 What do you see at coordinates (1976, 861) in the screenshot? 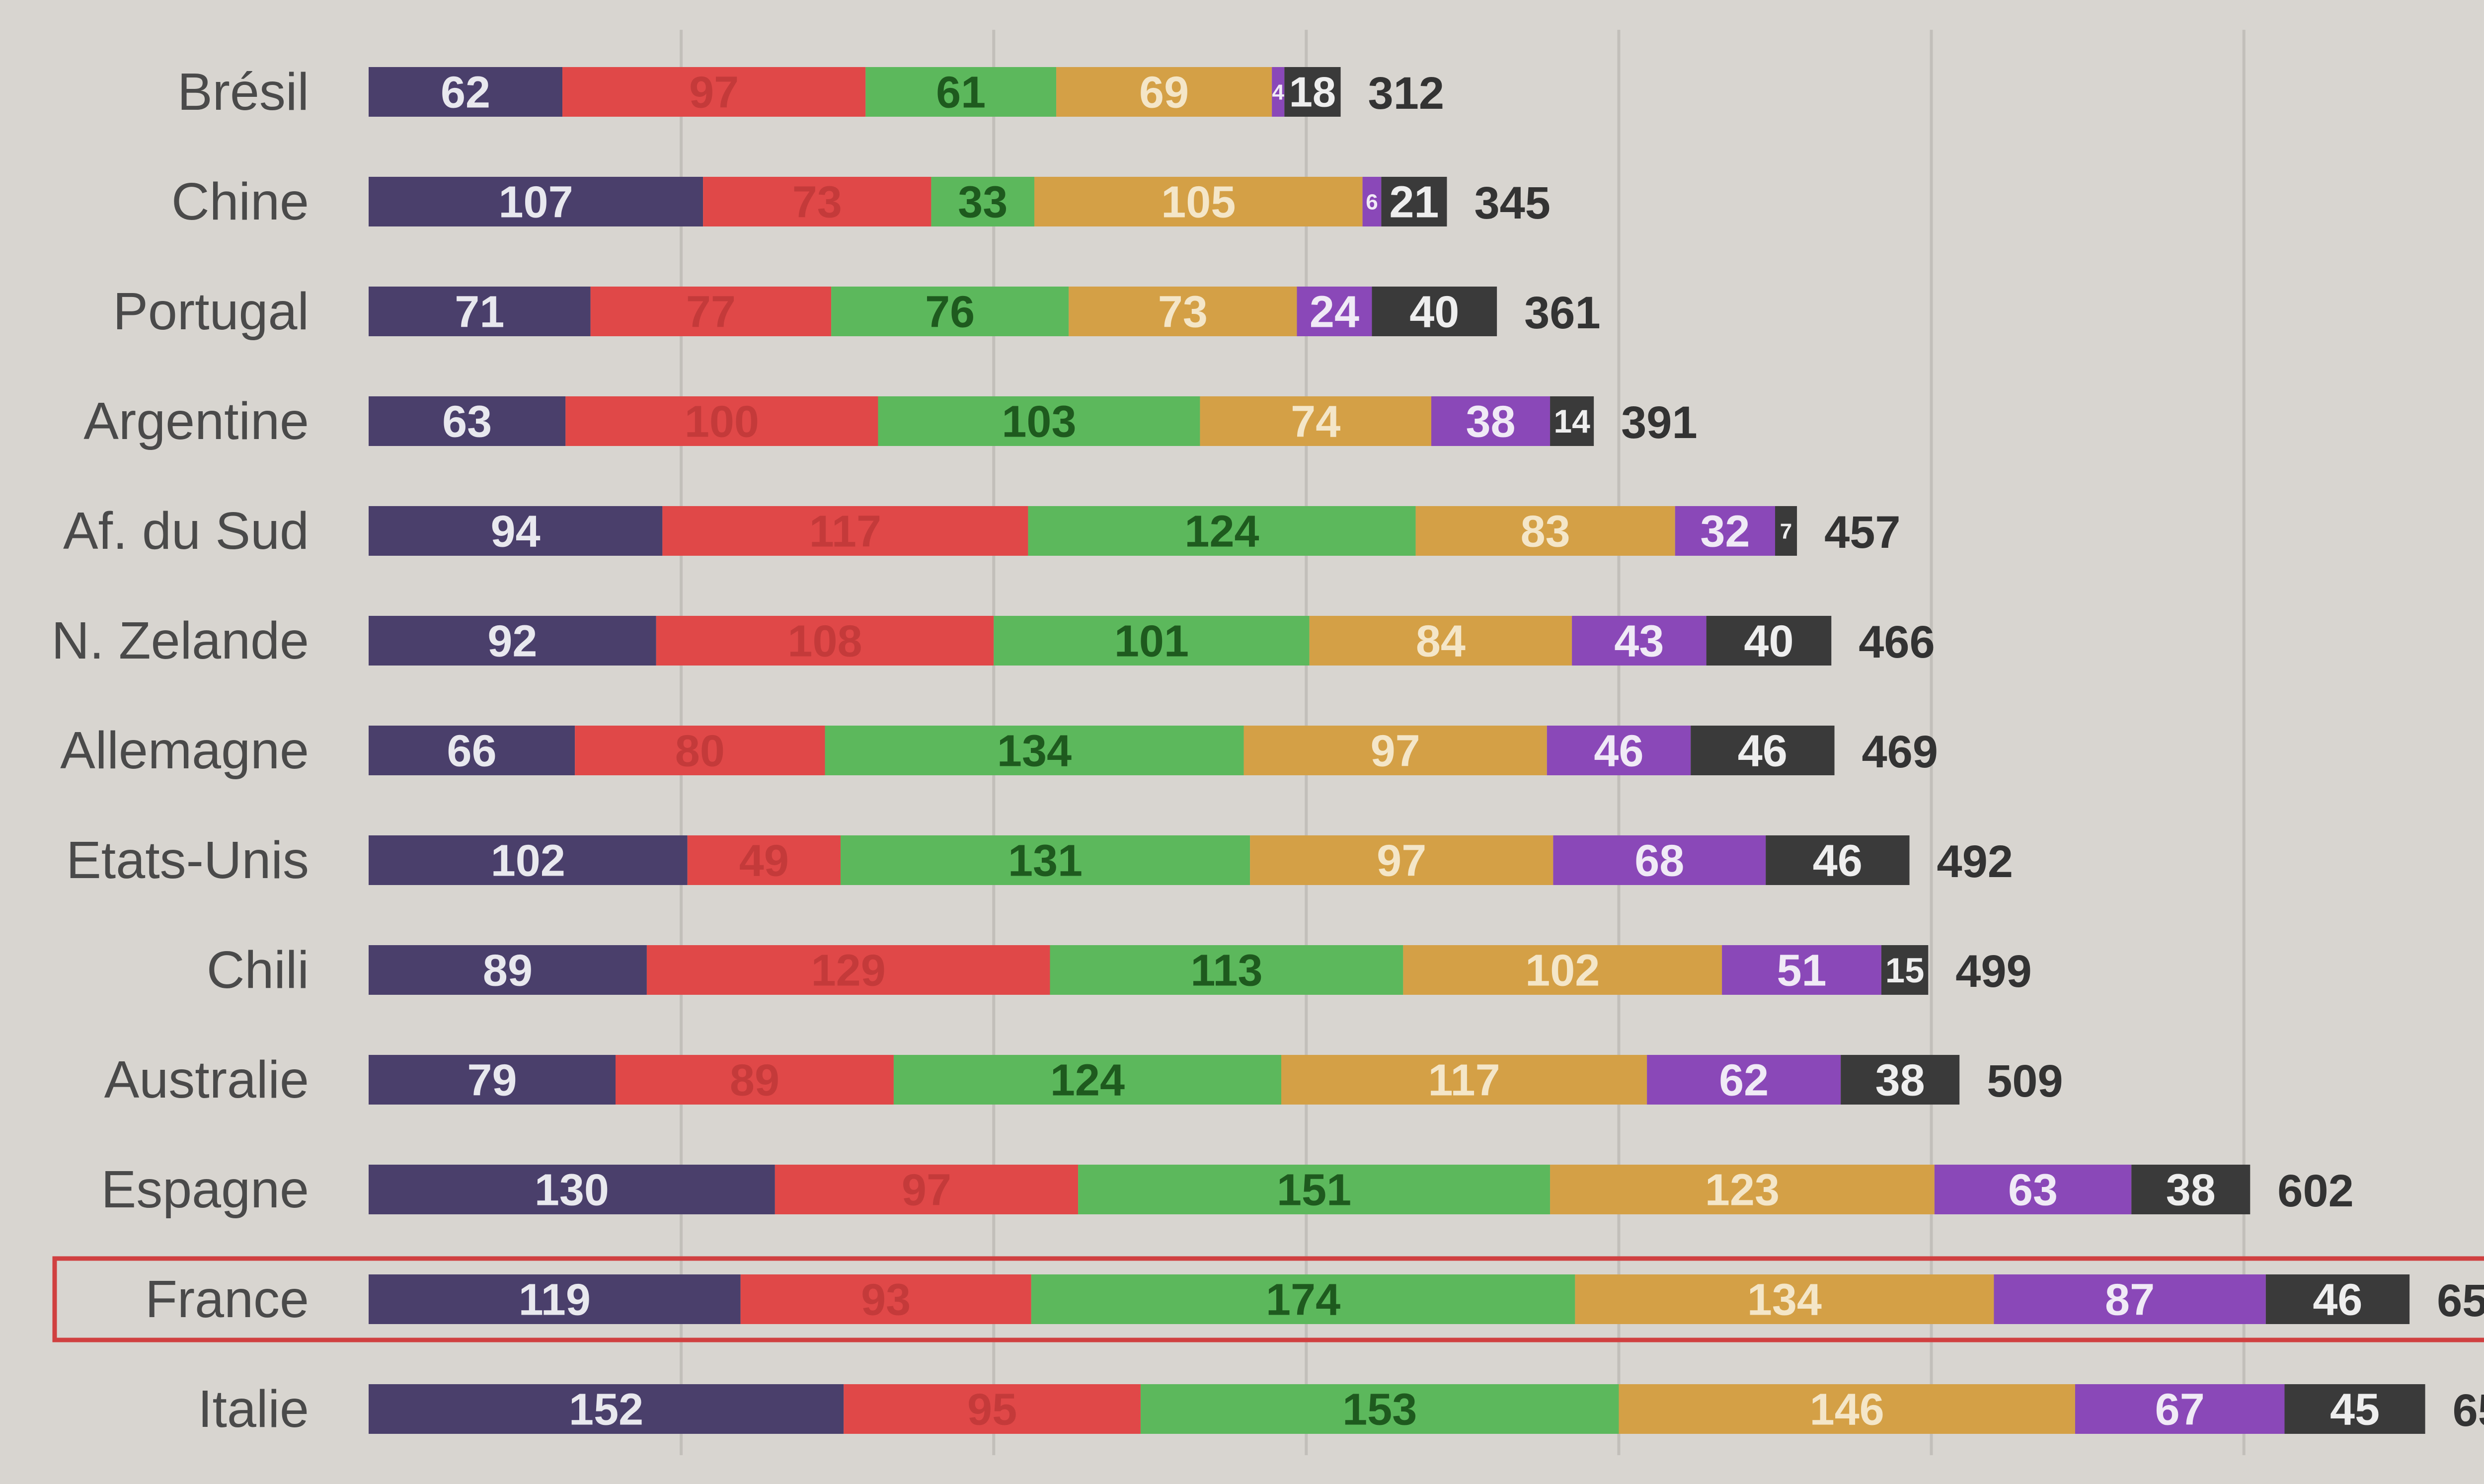
I see `total-value-label: 492` at bounding box center [1976, 861].